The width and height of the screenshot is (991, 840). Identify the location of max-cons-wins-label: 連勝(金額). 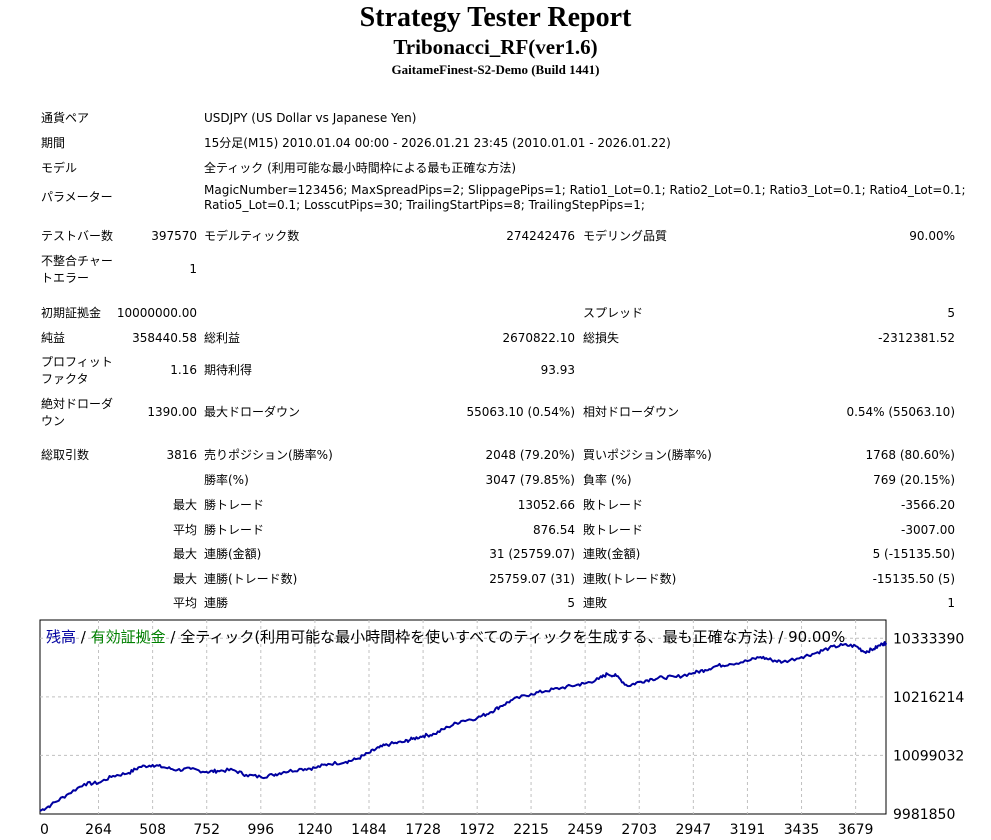
(233, 554).